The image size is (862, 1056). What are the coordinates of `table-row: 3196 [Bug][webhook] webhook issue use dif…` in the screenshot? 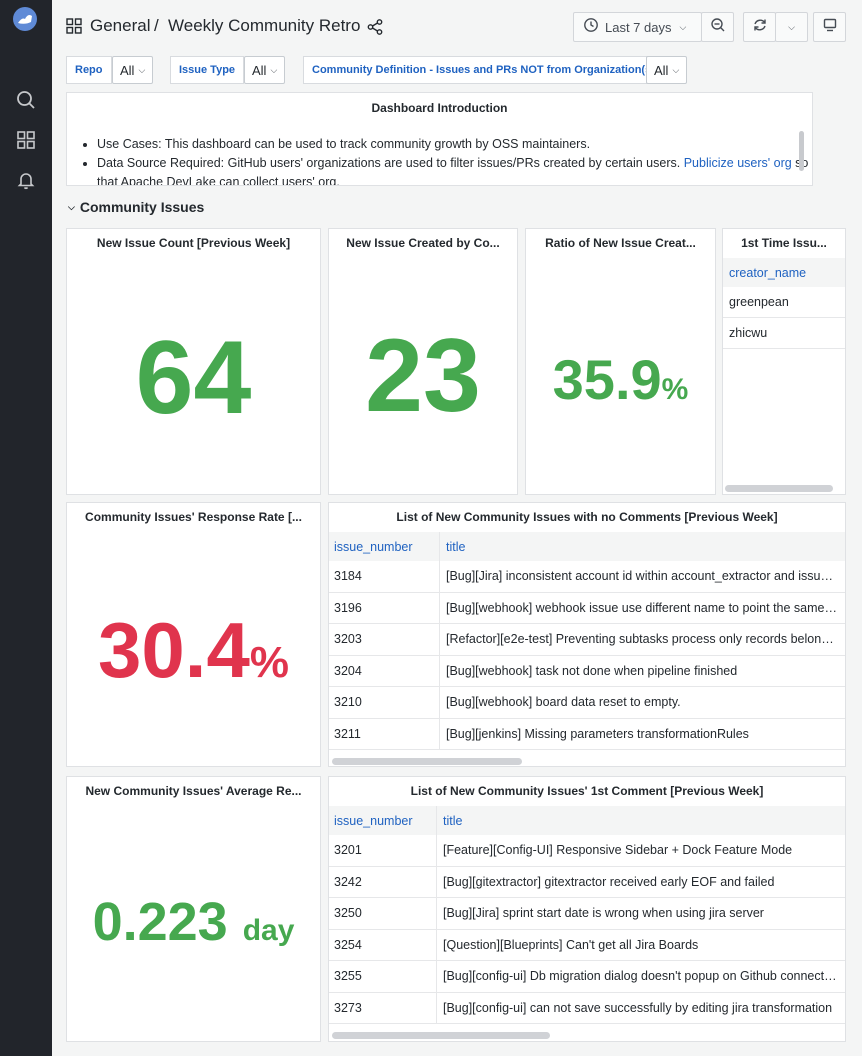 It's located at (587, 608).